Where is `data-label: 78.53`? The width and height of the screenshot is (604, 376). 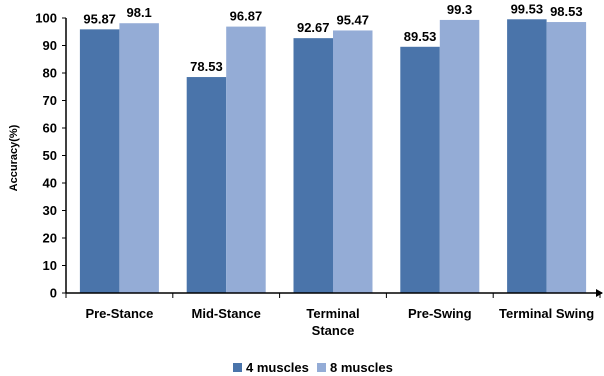
data-label: 78.53 is located at coordinates (206, 66).